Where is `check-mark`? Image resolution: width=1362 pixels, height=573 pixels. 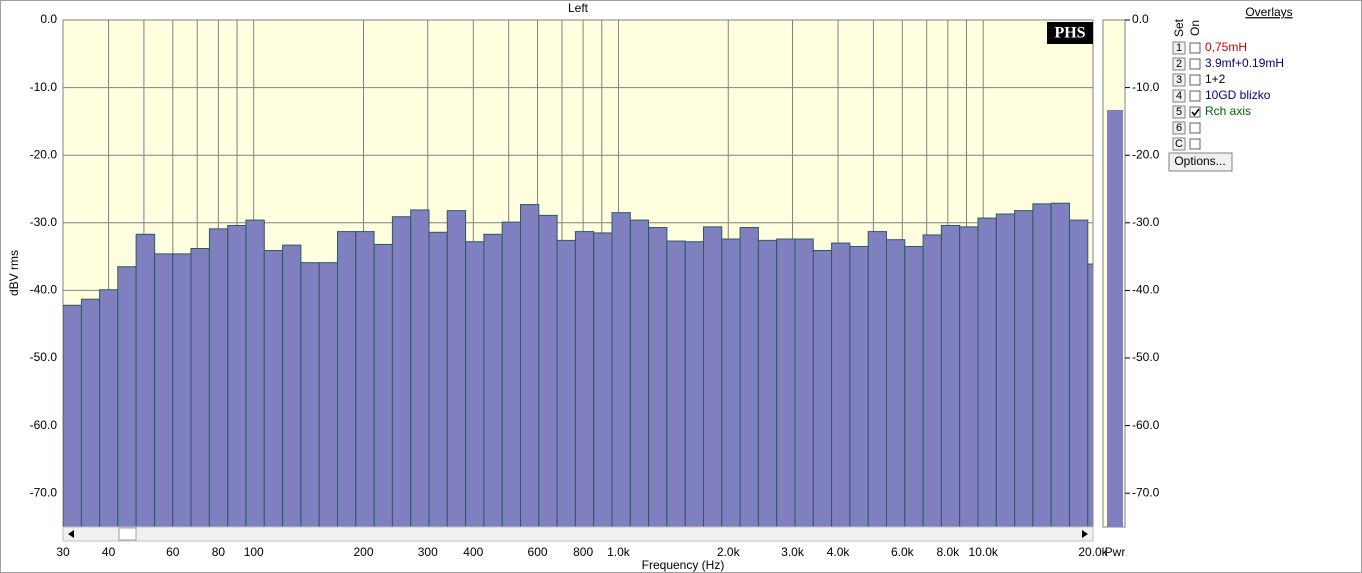 check-mark is located at coordinates (1195, 112).